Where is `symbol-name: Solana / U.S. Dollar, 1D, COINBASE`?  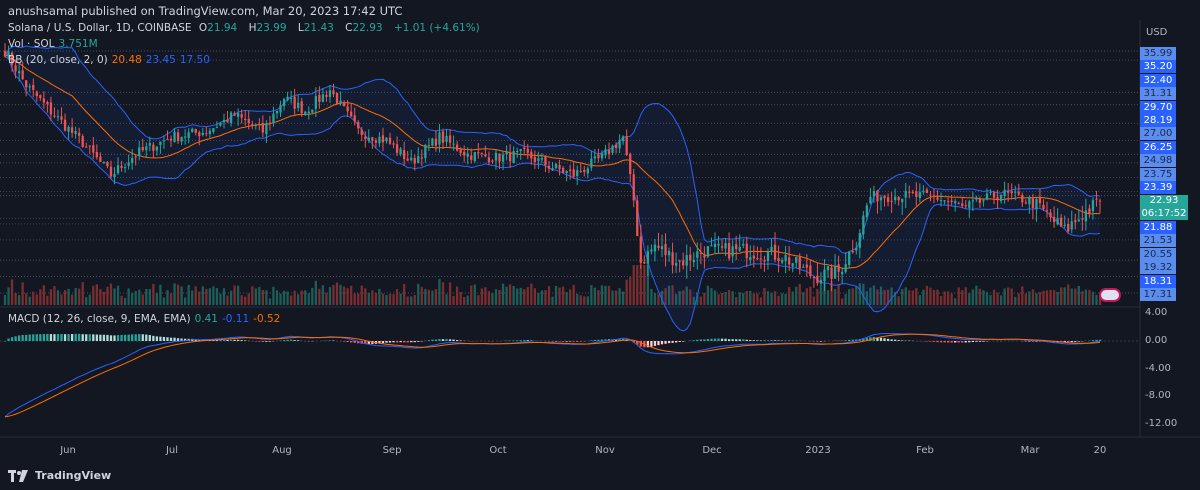 symbol-name: Solana / U.S. Dollar, 1D, COINBASE is located at coordinates (100, 28).